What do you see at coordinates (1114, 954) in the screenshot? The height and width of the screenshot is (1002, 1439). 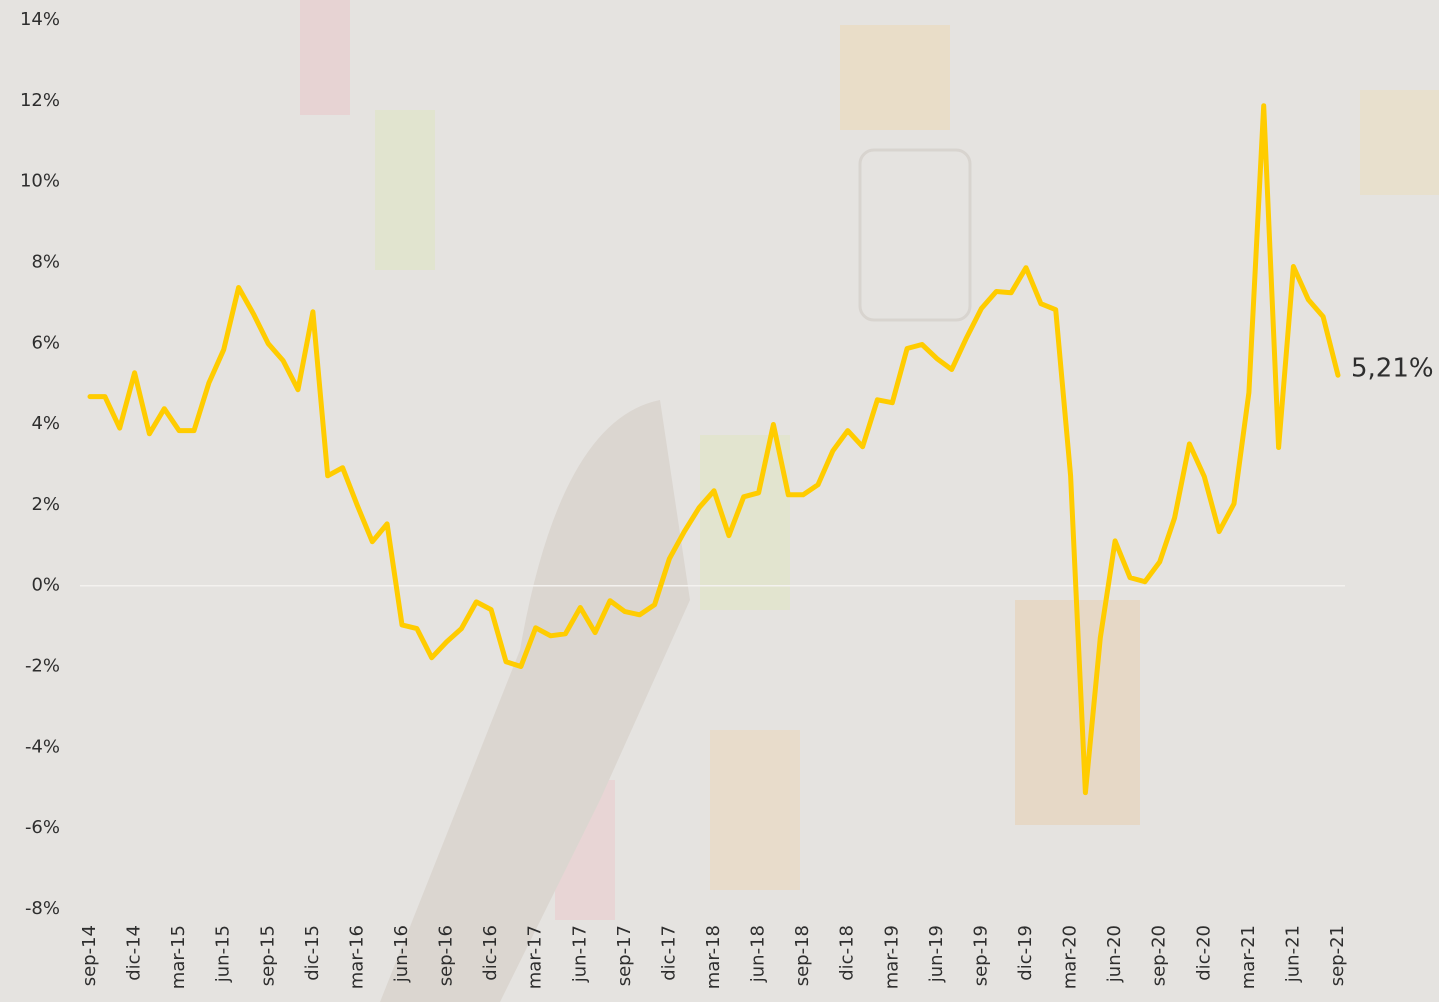 I see `x-tick-label: jun-20` at bounding box center [1114, 954].